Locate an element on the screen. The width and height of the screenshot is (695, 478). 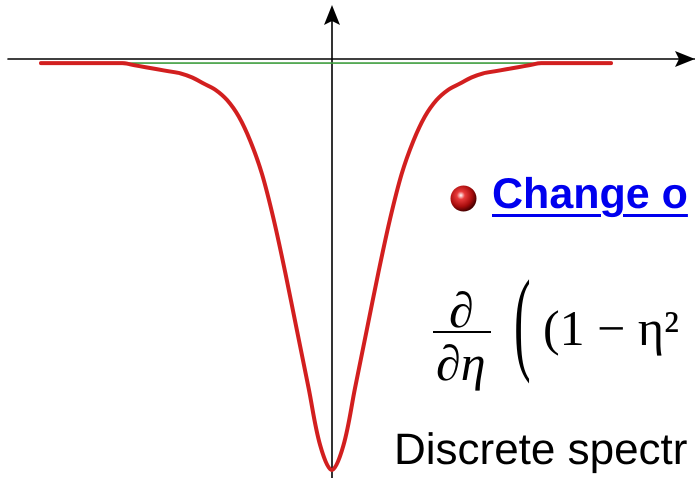
annotation: ( is located at coordinates (522, 320).